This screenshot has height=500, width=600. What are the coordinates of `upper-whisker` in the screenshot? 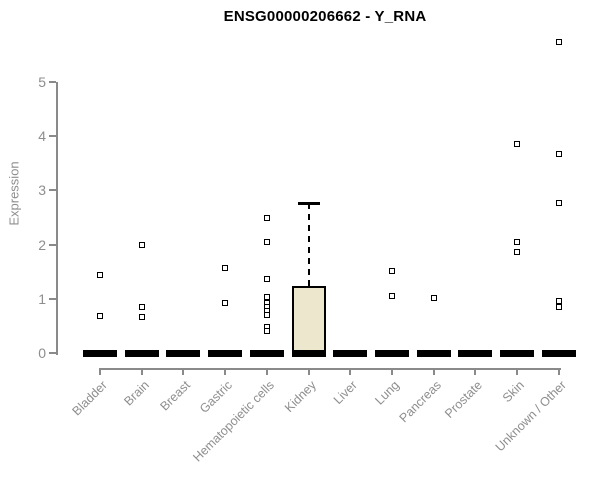 It's located at (308, 244).